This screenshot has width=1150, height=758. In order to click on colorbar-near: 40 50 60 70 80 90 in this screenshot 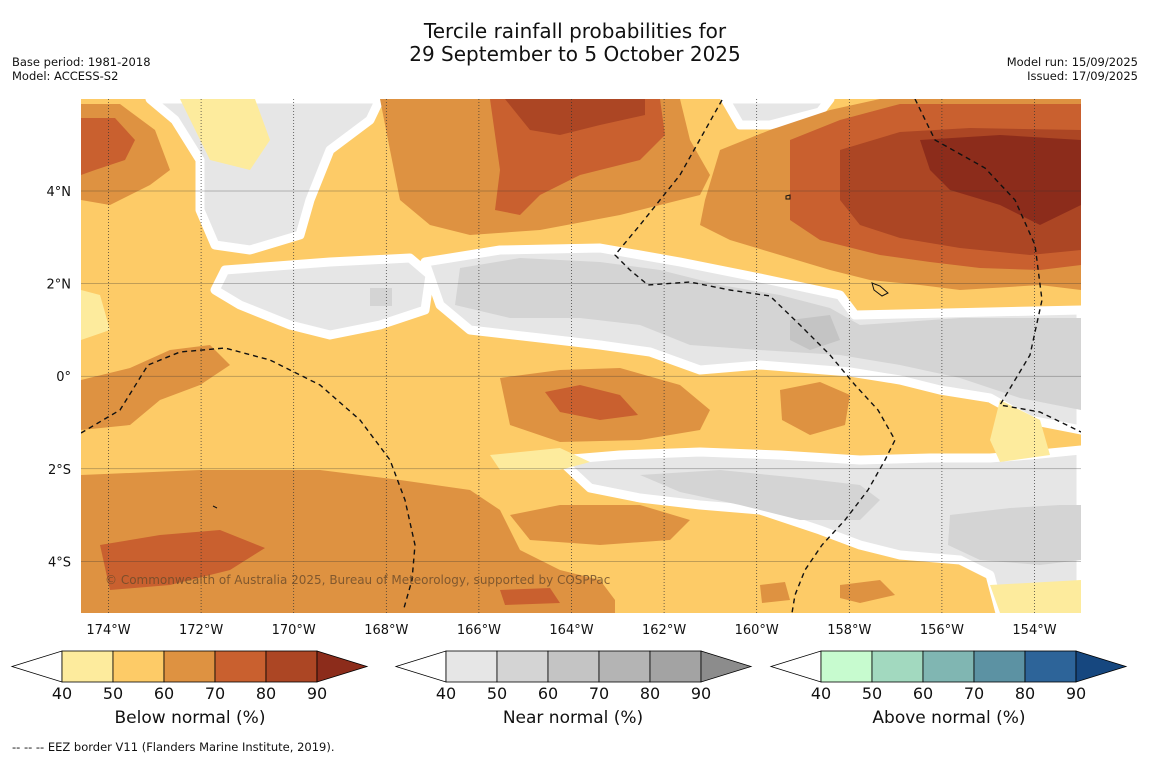, I will do `click(573, 676)`.